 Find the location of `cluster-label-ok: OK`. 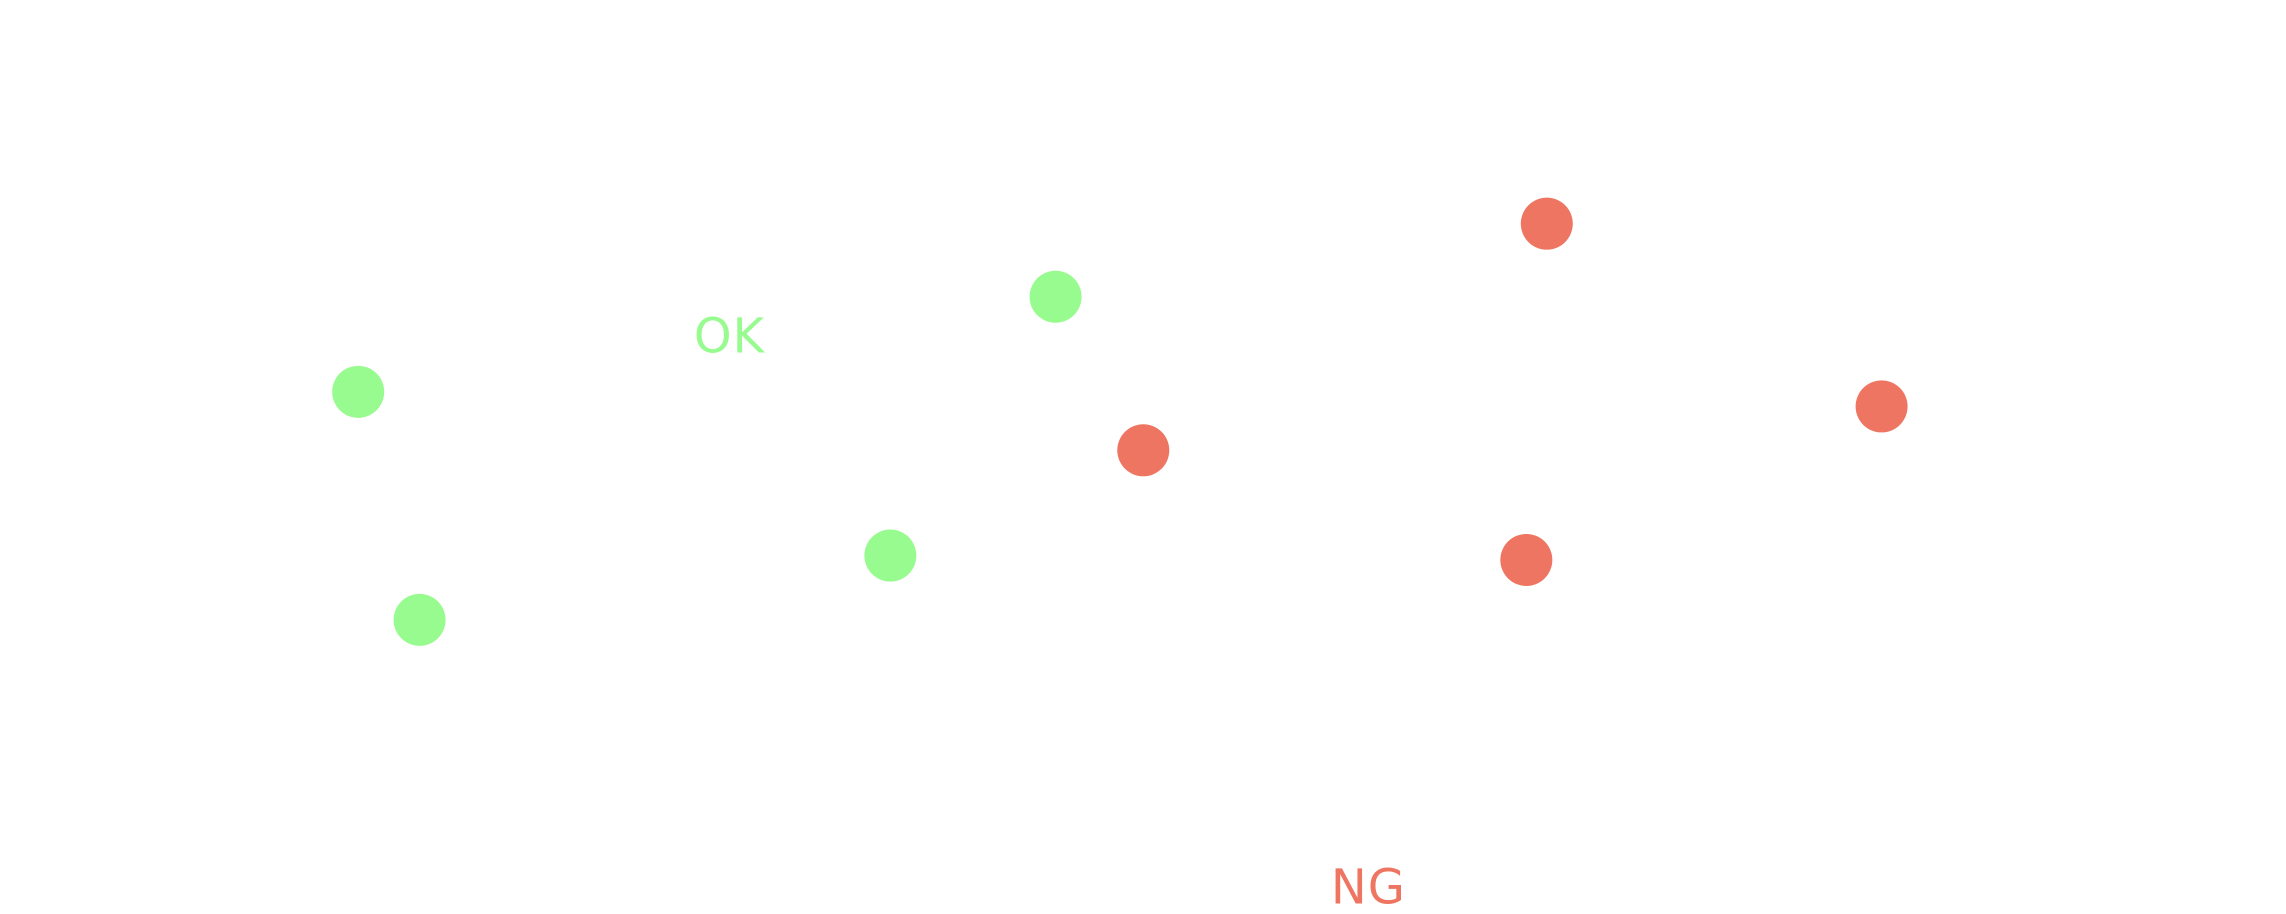

cluster-label-ok: OK is located at coordinates (730, 336).